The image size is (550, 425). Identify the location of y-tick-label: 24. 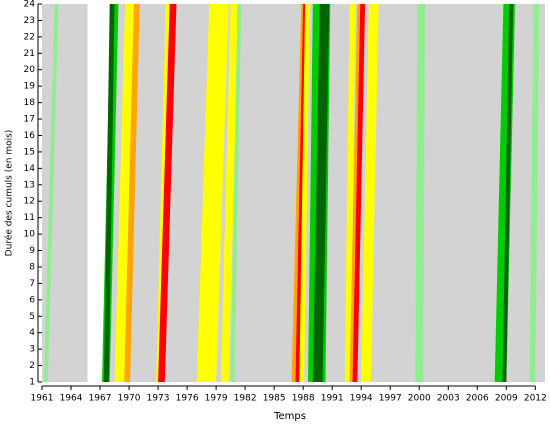
(30, 5).